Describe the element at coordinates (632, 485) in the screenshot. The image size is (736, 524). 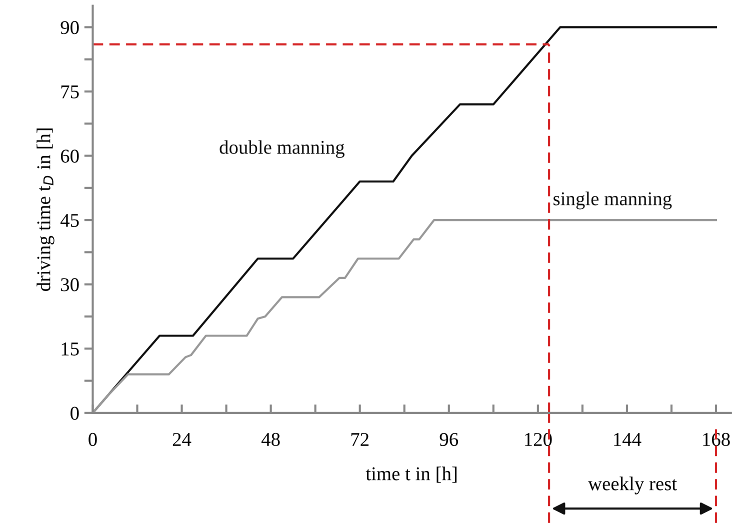
I see `text: weekly rest` at that location.